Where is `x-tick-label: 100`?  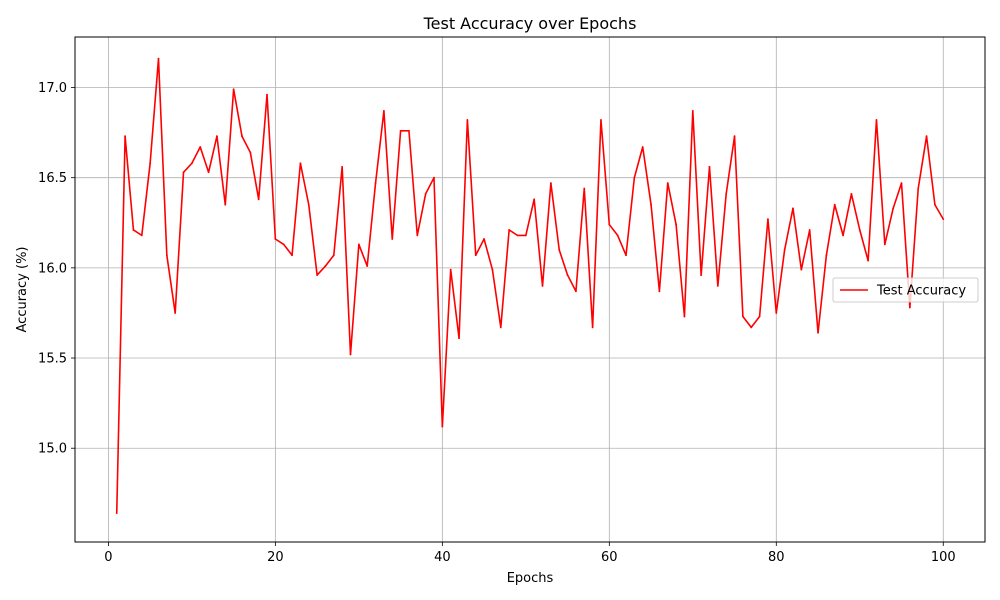 x-tick-label: 100 is located at coordinates (943, 557).